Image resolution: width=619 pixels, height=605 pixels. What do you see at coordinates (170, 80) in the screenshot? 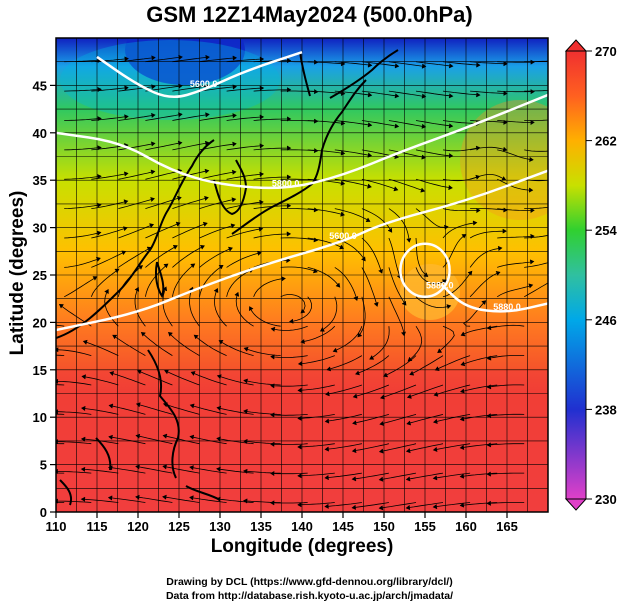
I see `cyan-region` at bounding box center [170, 80].